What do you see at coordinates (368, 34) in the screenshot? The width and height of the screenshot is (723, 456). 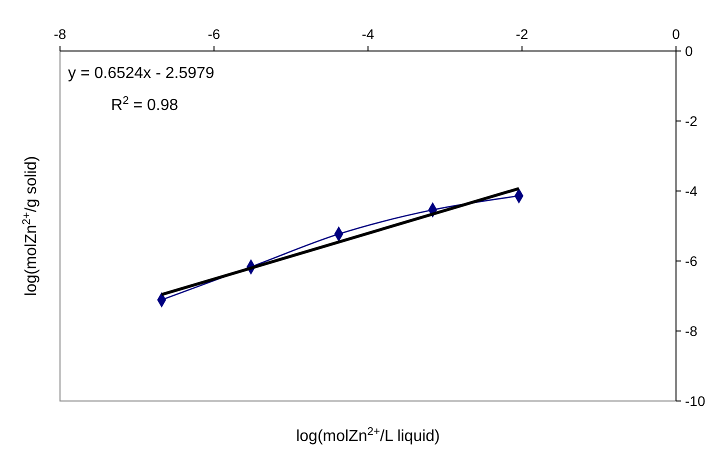 I see `x-tick-label: -4` at bounding box center [368, 34].